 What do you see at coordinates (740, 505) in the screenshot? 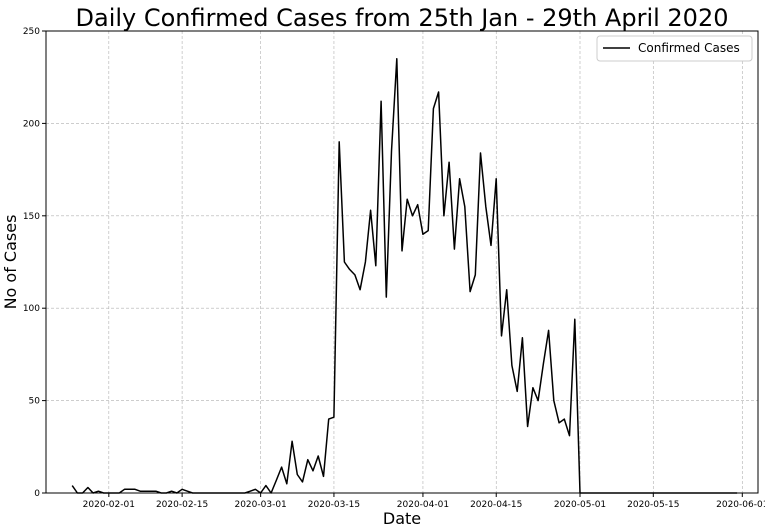
I see `x-tick-label: 2020-06-01` at bounding box center [740, 505].